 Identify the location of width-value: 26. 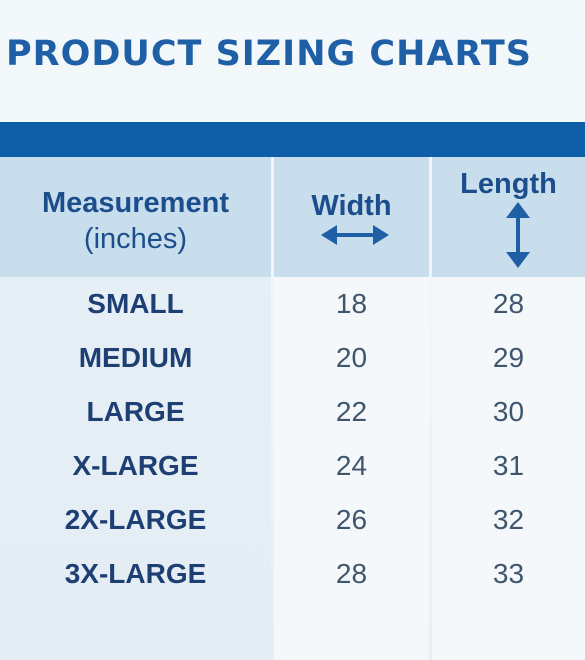
(351, 519).